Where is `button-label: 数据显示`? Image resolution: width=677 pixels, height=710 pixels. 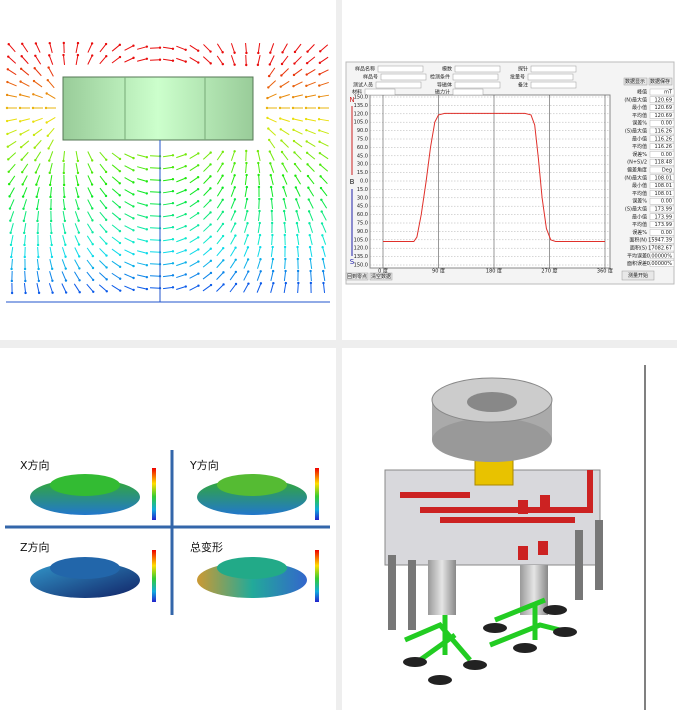 button-label: 数据显示 is located at coordinates (635, 81).